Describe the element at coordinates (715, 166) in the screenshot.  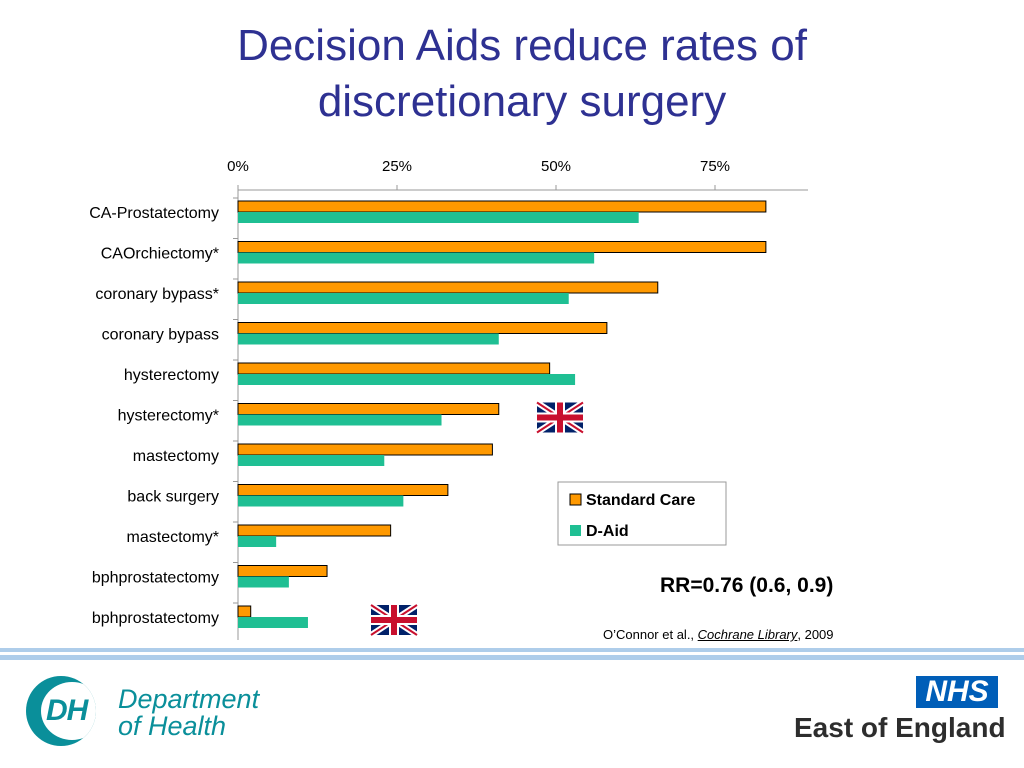
I see `x-tick-label: 75%` at that location.